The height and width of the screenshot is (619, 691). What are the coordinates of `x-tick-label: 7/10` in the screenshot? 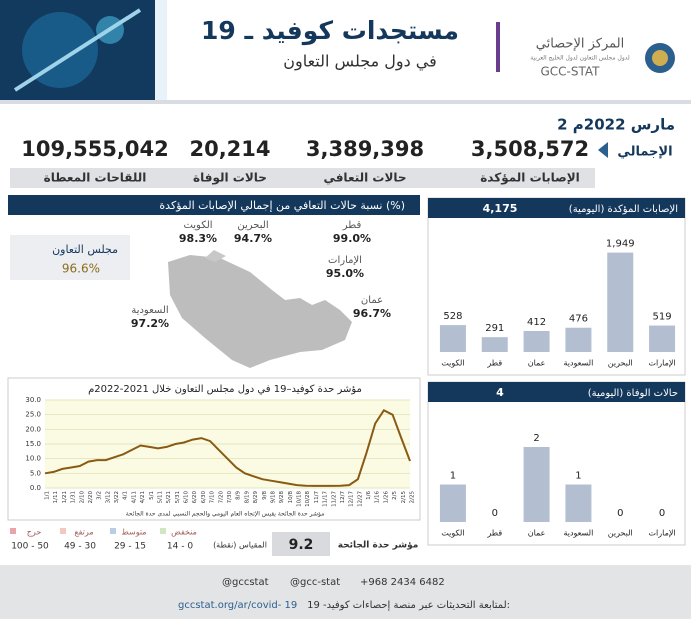 It's located at (213, 497).